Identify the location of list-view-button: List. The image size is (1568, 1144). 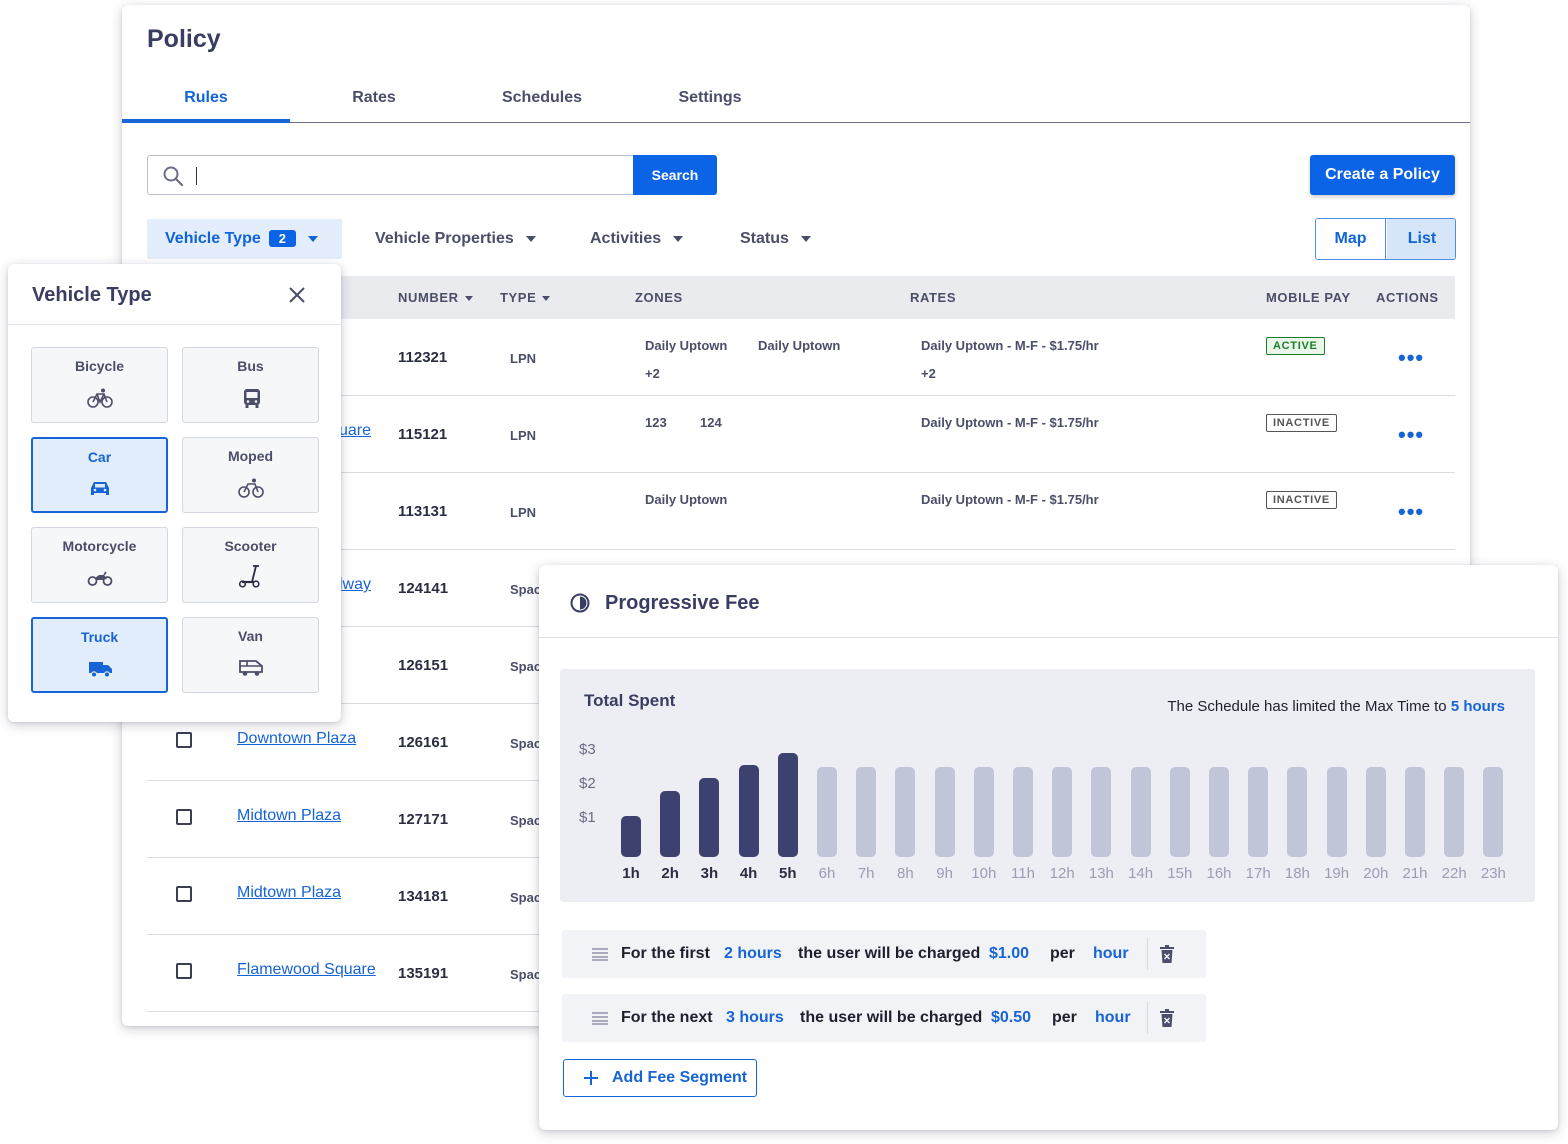
(1421, 239).